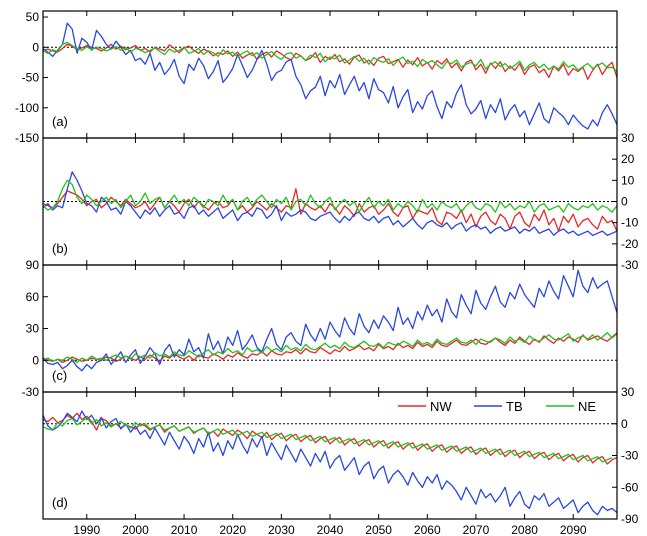 Image resolution: width=647 pixels, height=536 pixels. I want to click on panel-label: (d), so click(60, 502).